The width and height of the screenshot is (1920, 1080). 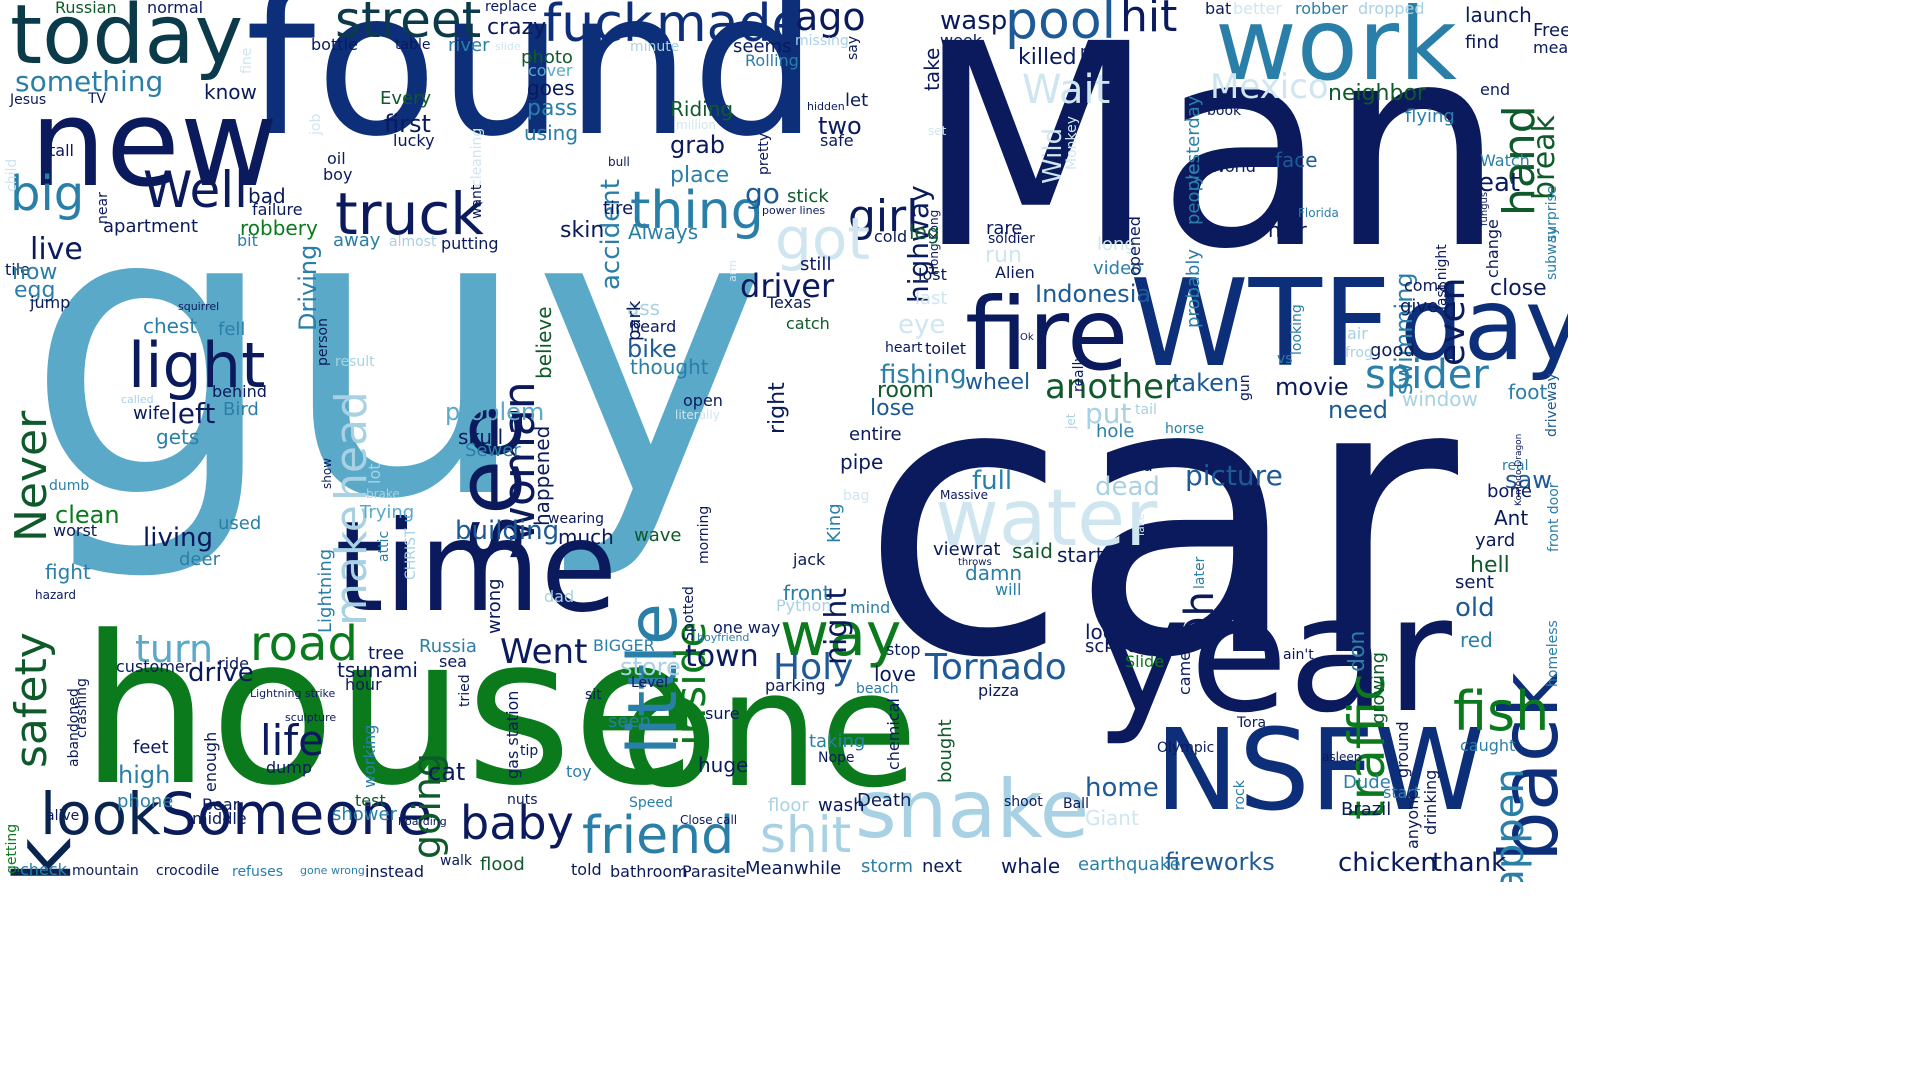 What do you see at coordinates (1550, 47) in the screenshot?
I see `word-meat: meat` at bounding box center [1550, 47].